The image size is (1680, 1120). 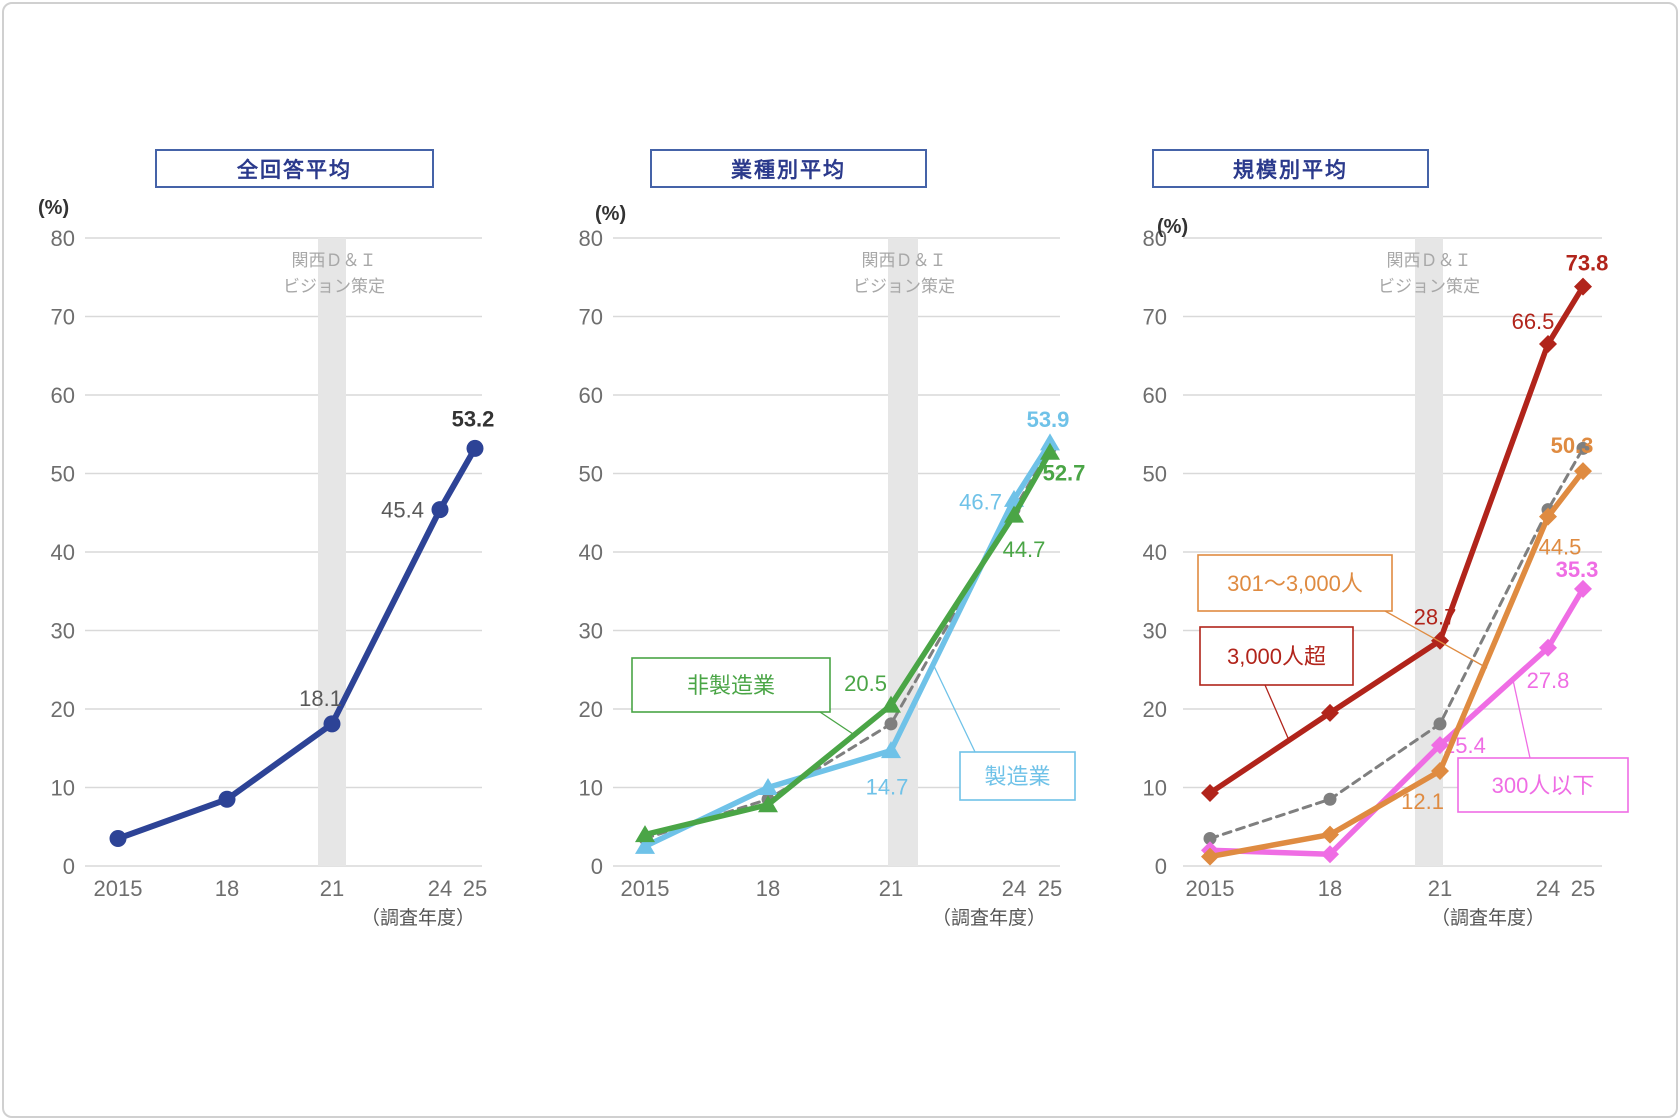 I want to click on value-label: 73.8, so click(x=1587, y=263).